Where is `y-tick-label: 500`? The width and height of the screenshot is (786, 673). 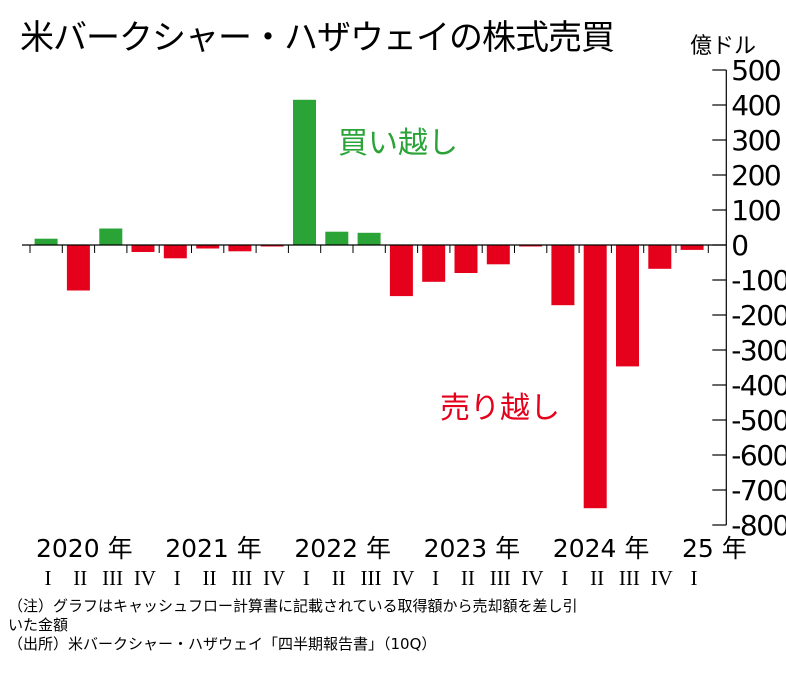 y-tick-label: 500 is located at coordinates (755, 70).